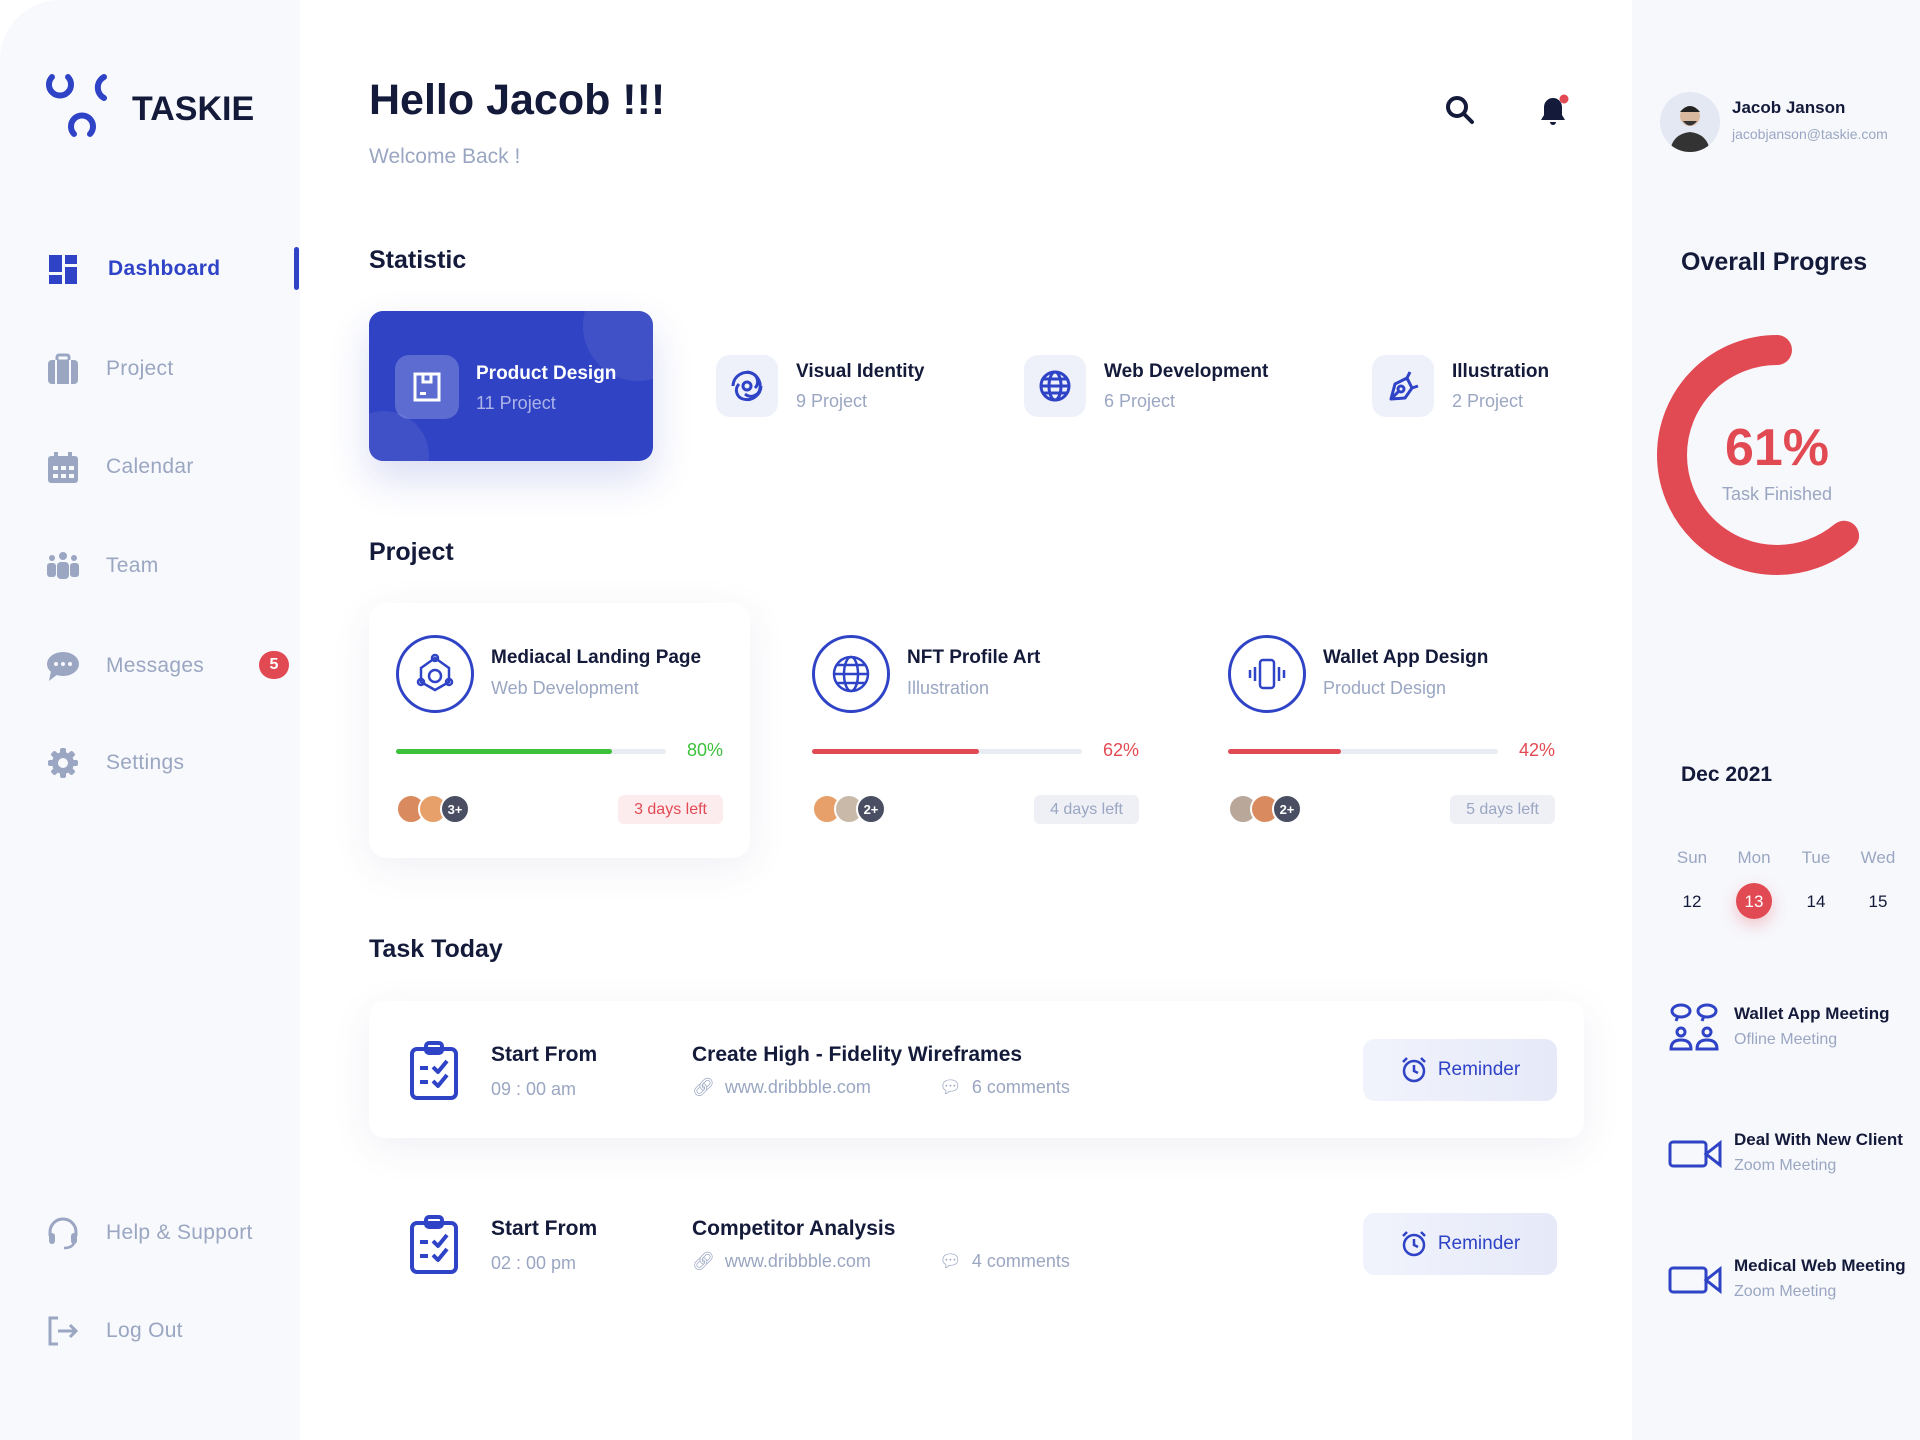 The height and width of the screenshot is (1440, 1920). What do you see at coordinates (1502, 809) in the screenshot?
I see `due-badge: 5 days left` at bounding box center [1502, 809].